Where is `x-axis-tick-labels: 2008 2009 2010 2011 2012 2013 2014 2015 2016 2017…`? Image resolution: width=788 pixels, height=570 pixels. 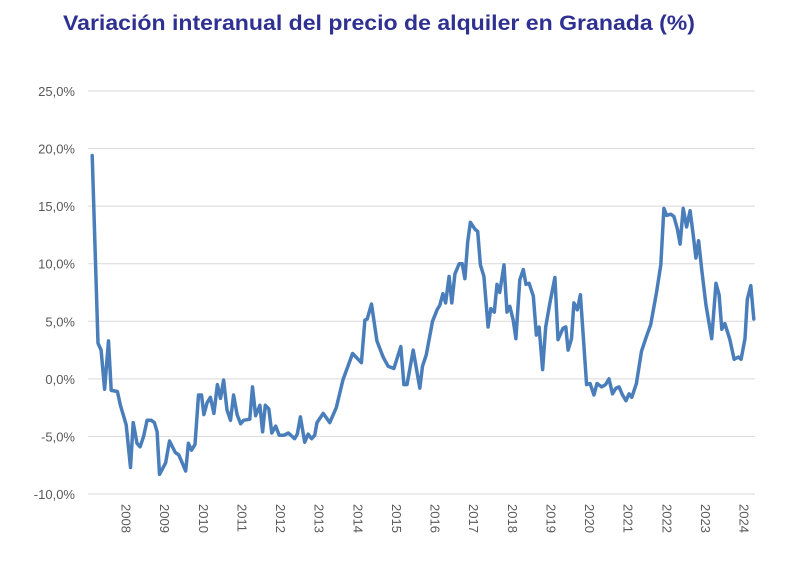 x-axis-tick-labels: 2008 2009 2010 2011 2012 2013 2014 2015 2016 2017… is located at coordinates (435, 518).